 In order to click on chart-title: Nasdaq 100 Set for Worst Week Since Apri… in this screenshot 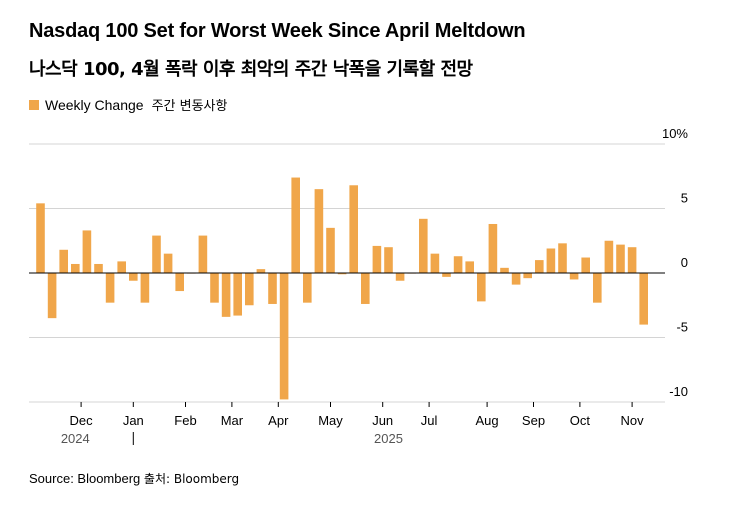, I will do `click(277, 31)`.